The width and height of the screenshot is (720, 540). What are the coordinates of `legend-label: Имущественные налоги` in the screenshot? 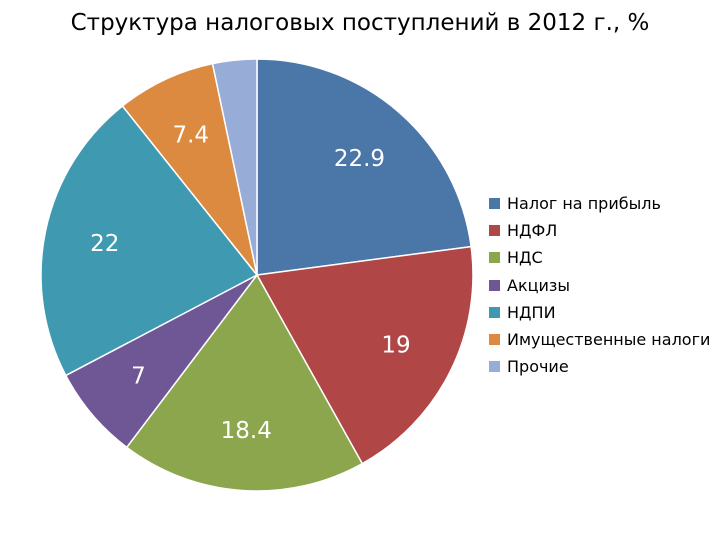 It's located at (609, 340).